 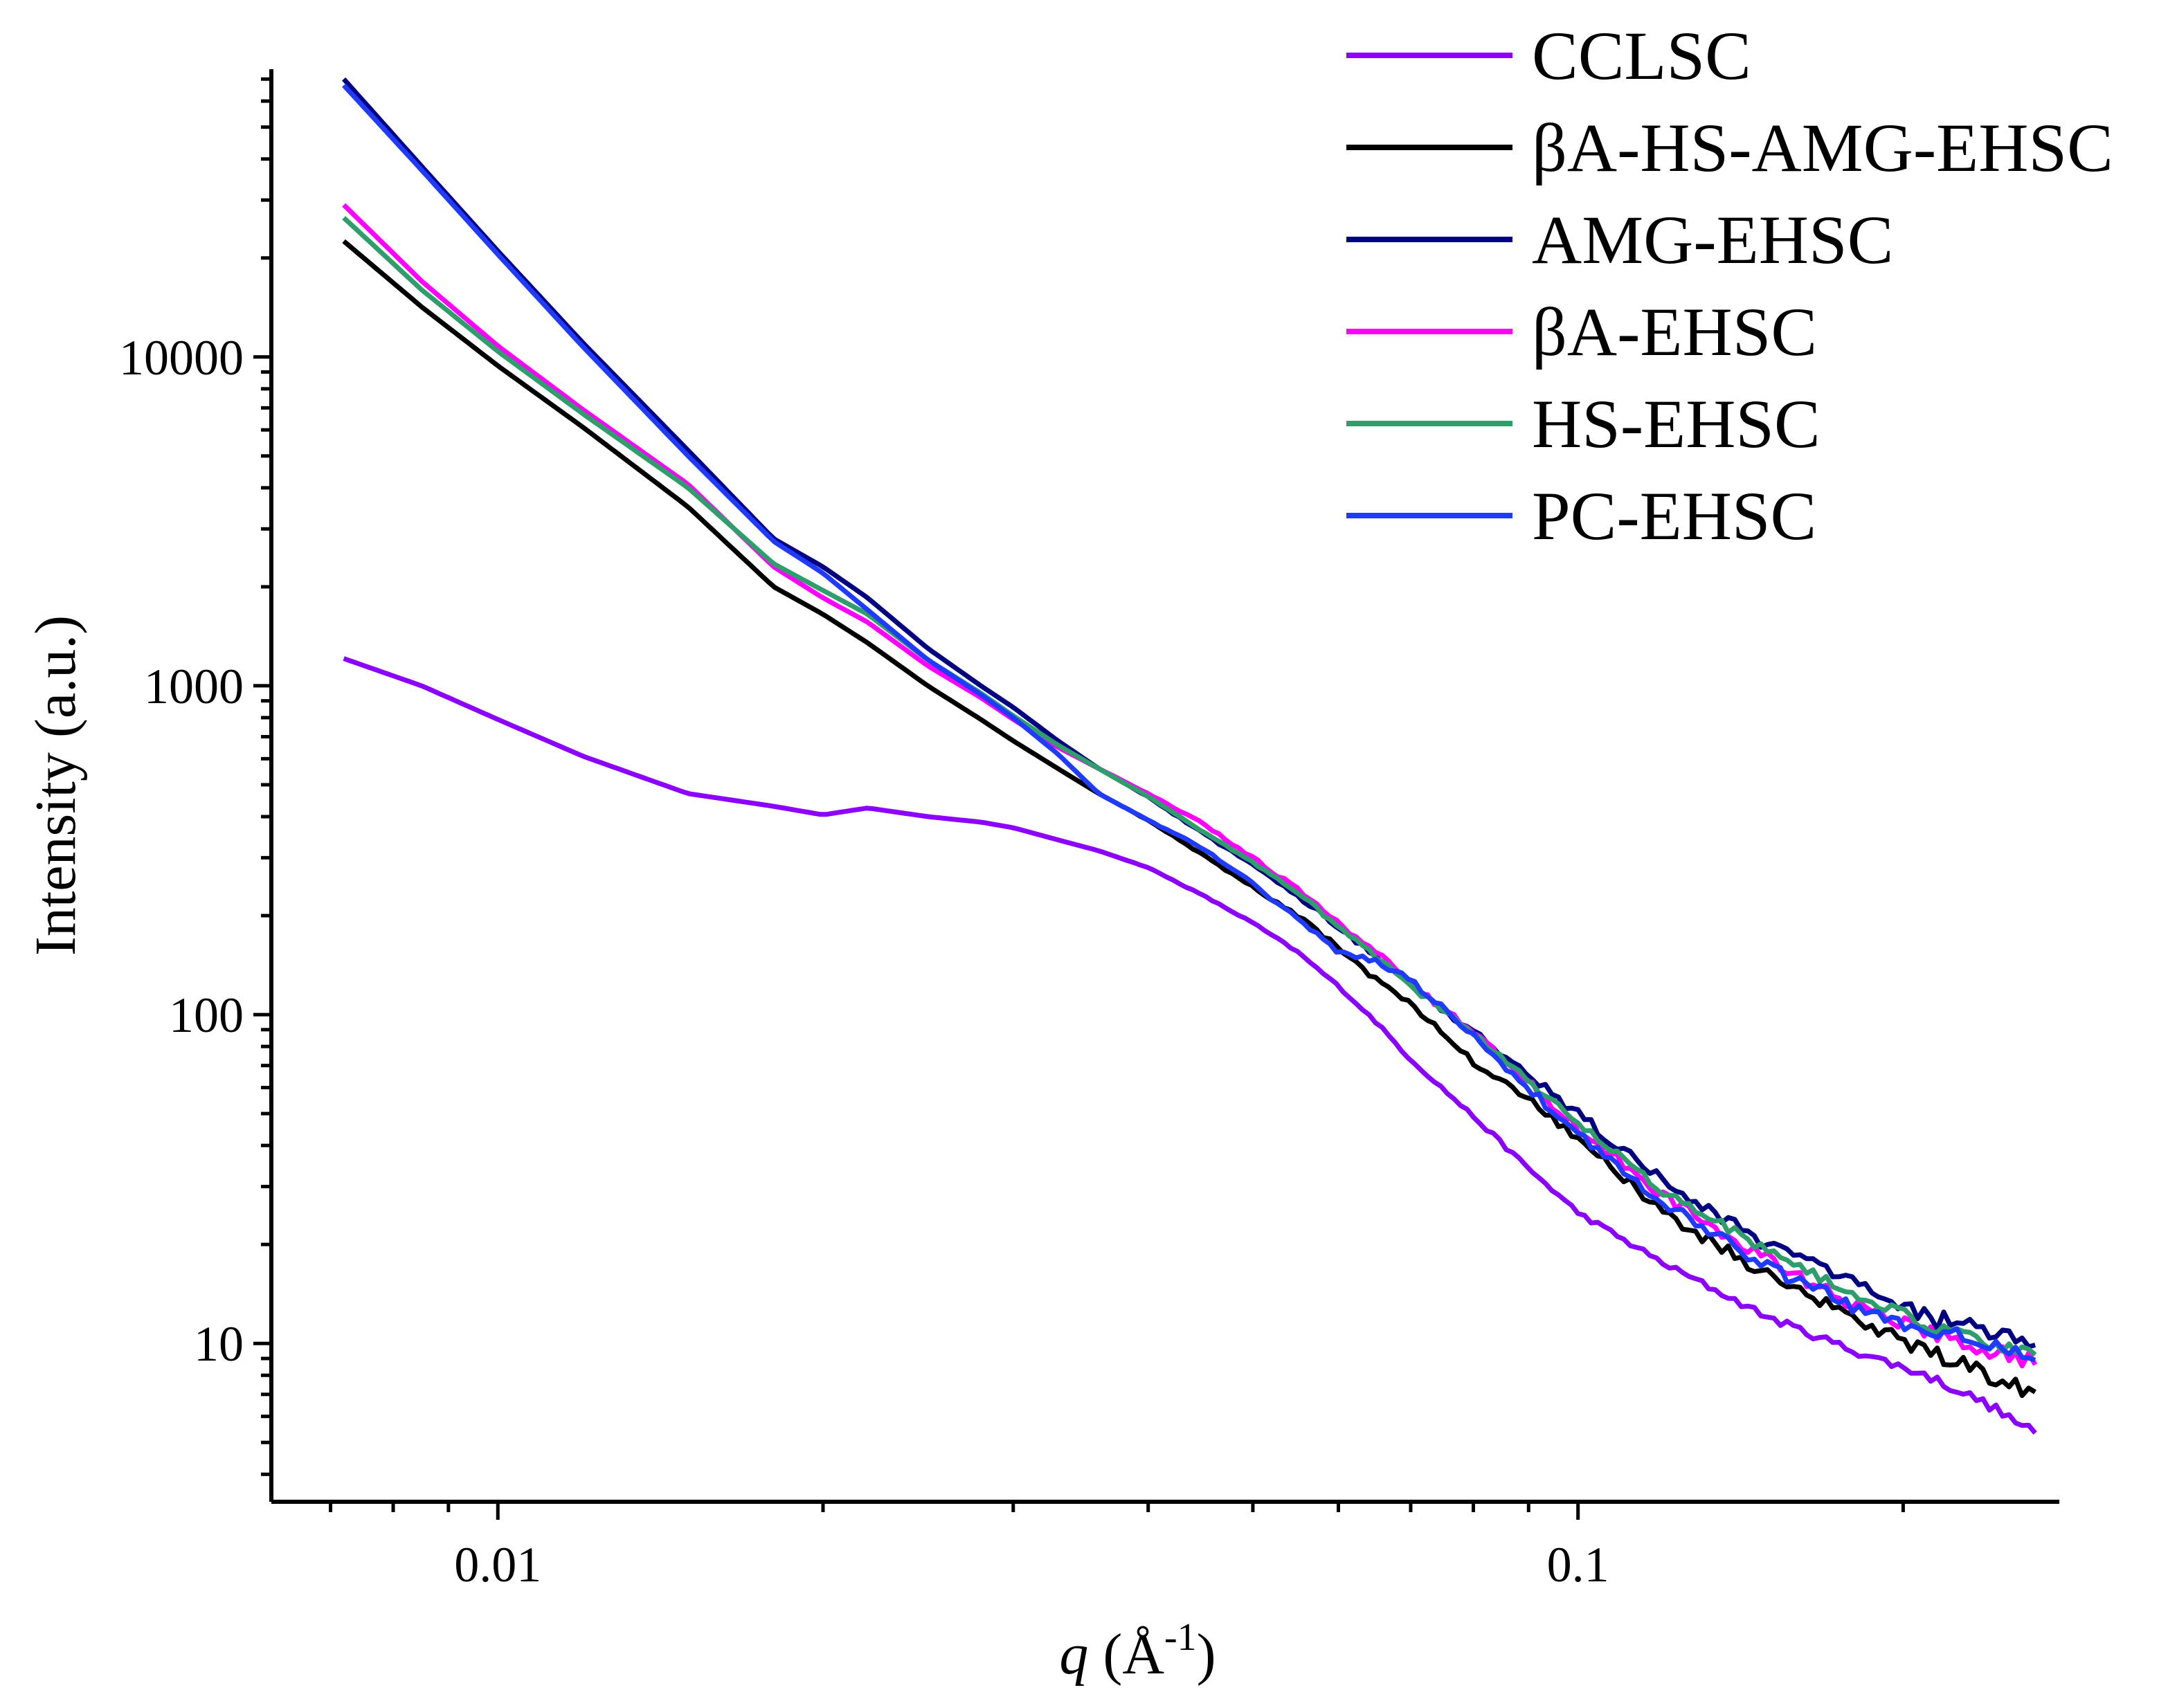 What do you see at coordinates (1674, 331) in the screenshot?
I see `legend-label-a-ehsc: βA-EHSC` at bounding box center [1674, 331].